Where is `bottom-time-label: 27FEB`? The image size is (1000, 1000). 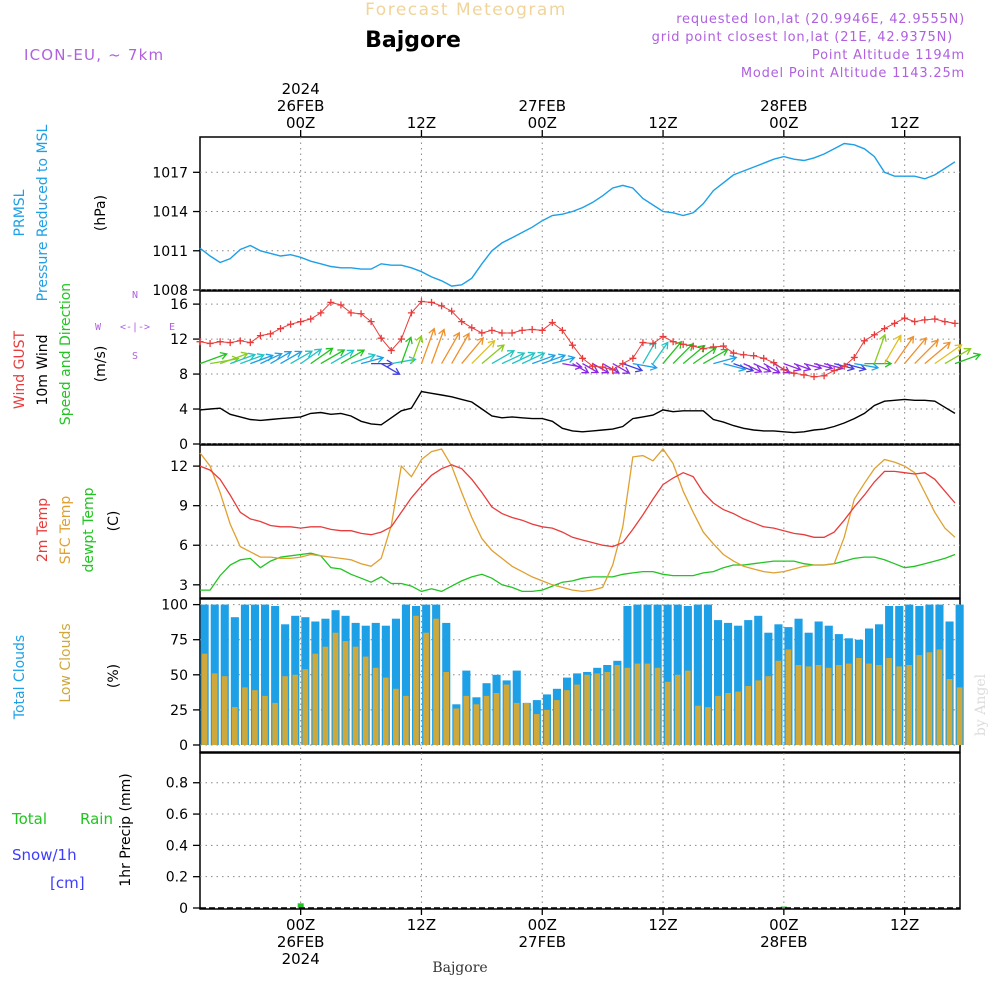 bottom-time-label: 27FEB is located at coordinates (542, 942).